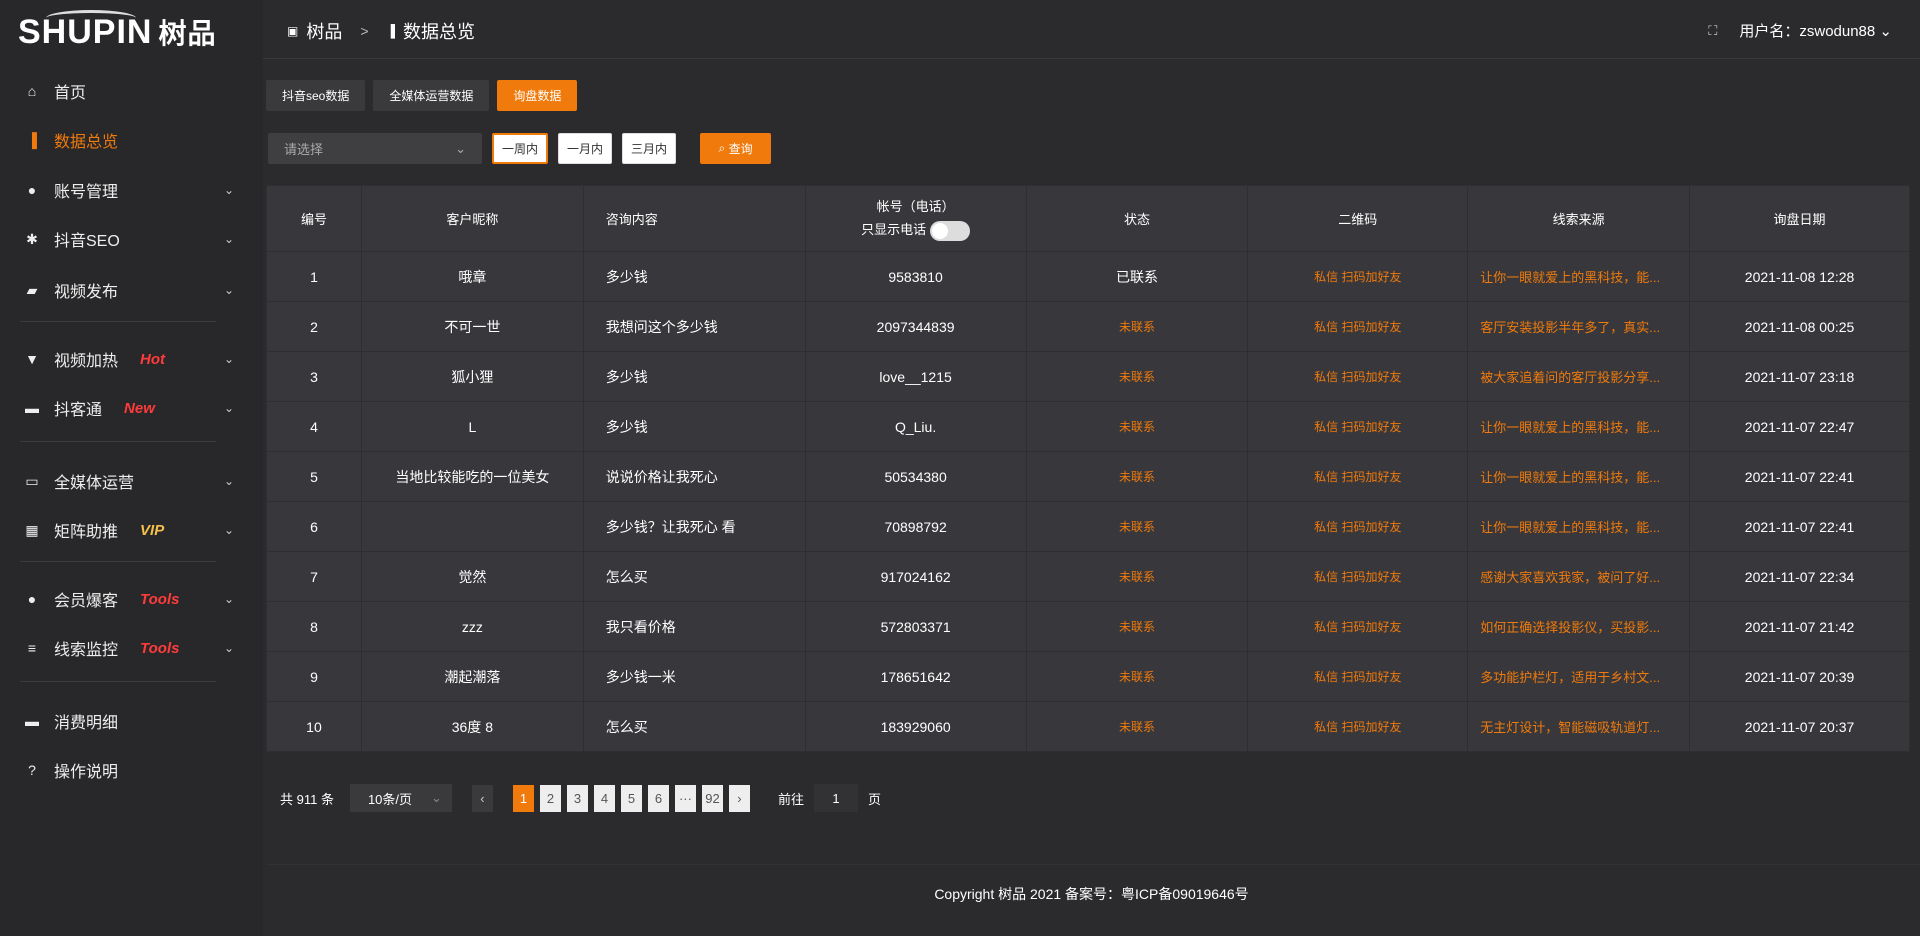 The width and height of the screenshot is (1920, 936). Describe the element at coordinates (32, 408) in the screenshot. I see `chat-icon: ▬` at that location.